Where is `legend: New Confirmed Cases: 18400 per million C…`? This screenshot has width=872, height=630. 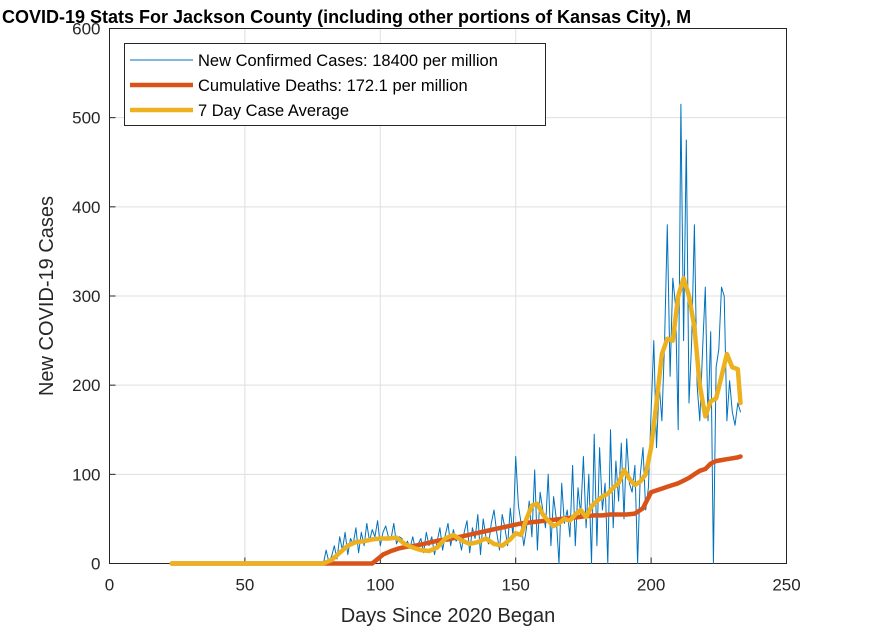
legend: New Confirmed Cases: 18400 per million C… is located at coordinates (335, 84).